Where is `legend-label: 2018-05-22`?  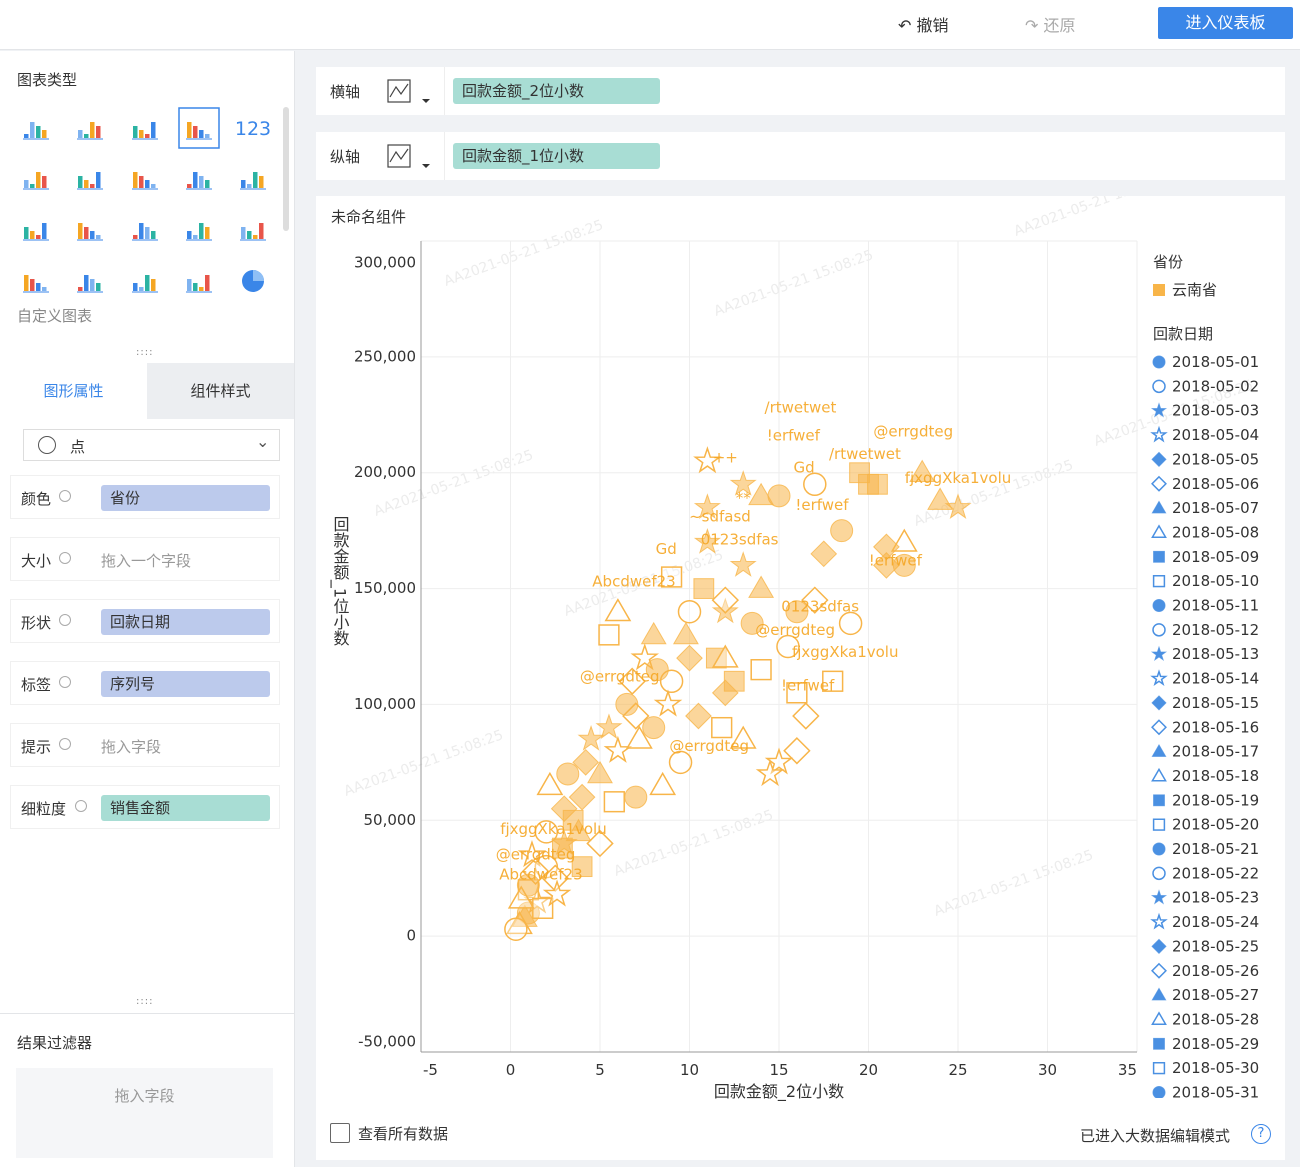 legend-label: 2018-05-22 is located at coordinates (1215, 873).